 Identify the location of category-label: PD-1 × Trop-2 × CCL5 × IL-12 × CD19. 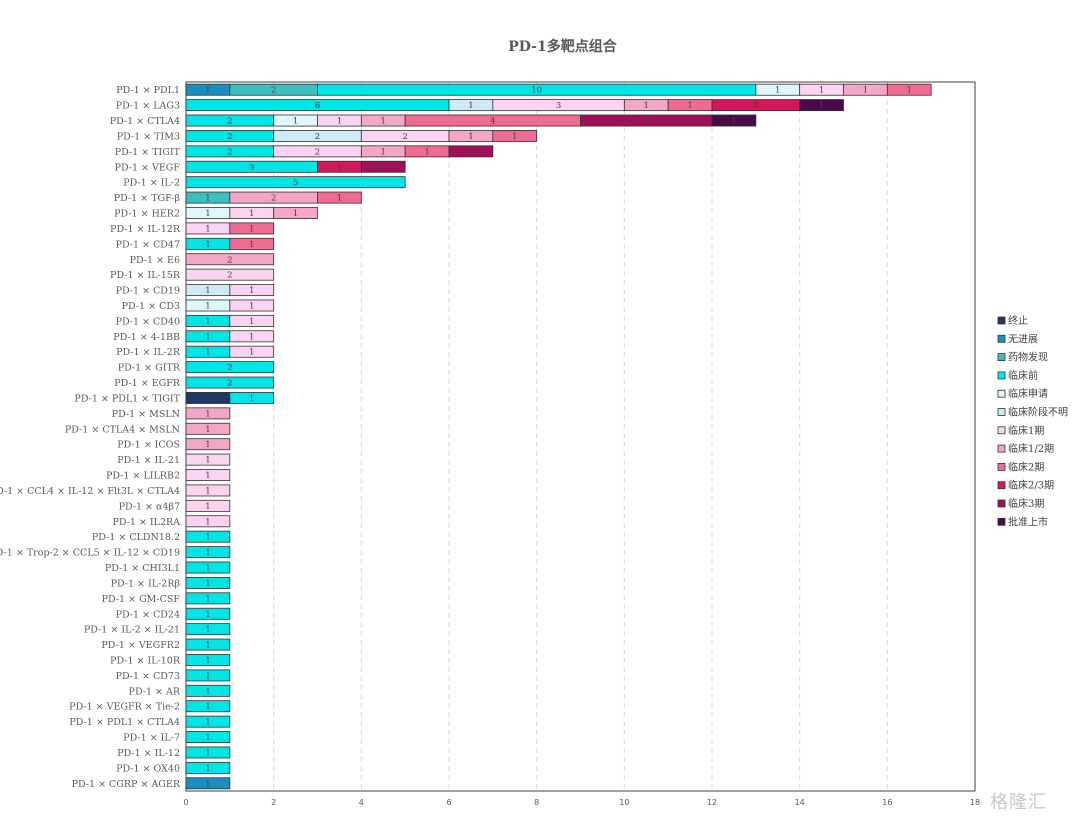
(90, 553).